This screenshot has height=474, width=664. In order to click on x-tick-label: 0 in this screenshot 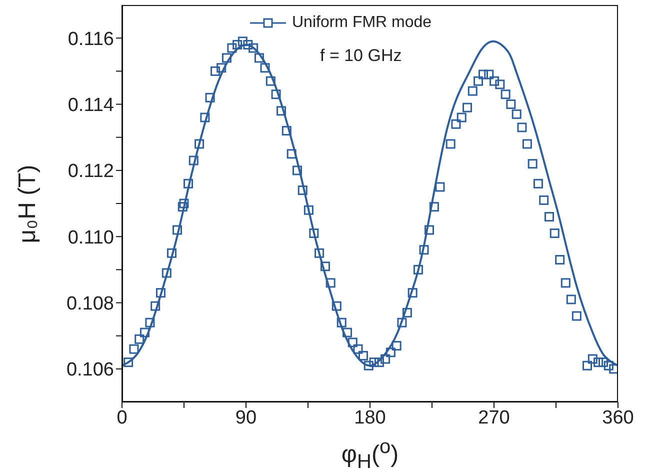, I will do `click(122, 417)`.